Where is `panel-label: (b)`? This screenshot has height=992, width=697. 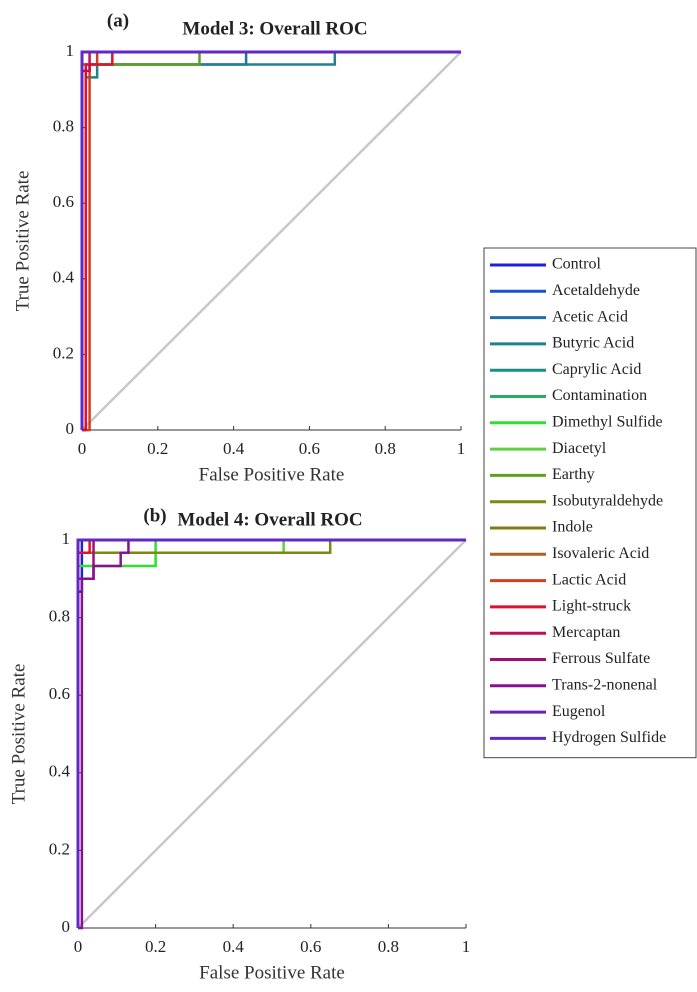
panel-label: (b) is located at coordinates (154, 515).